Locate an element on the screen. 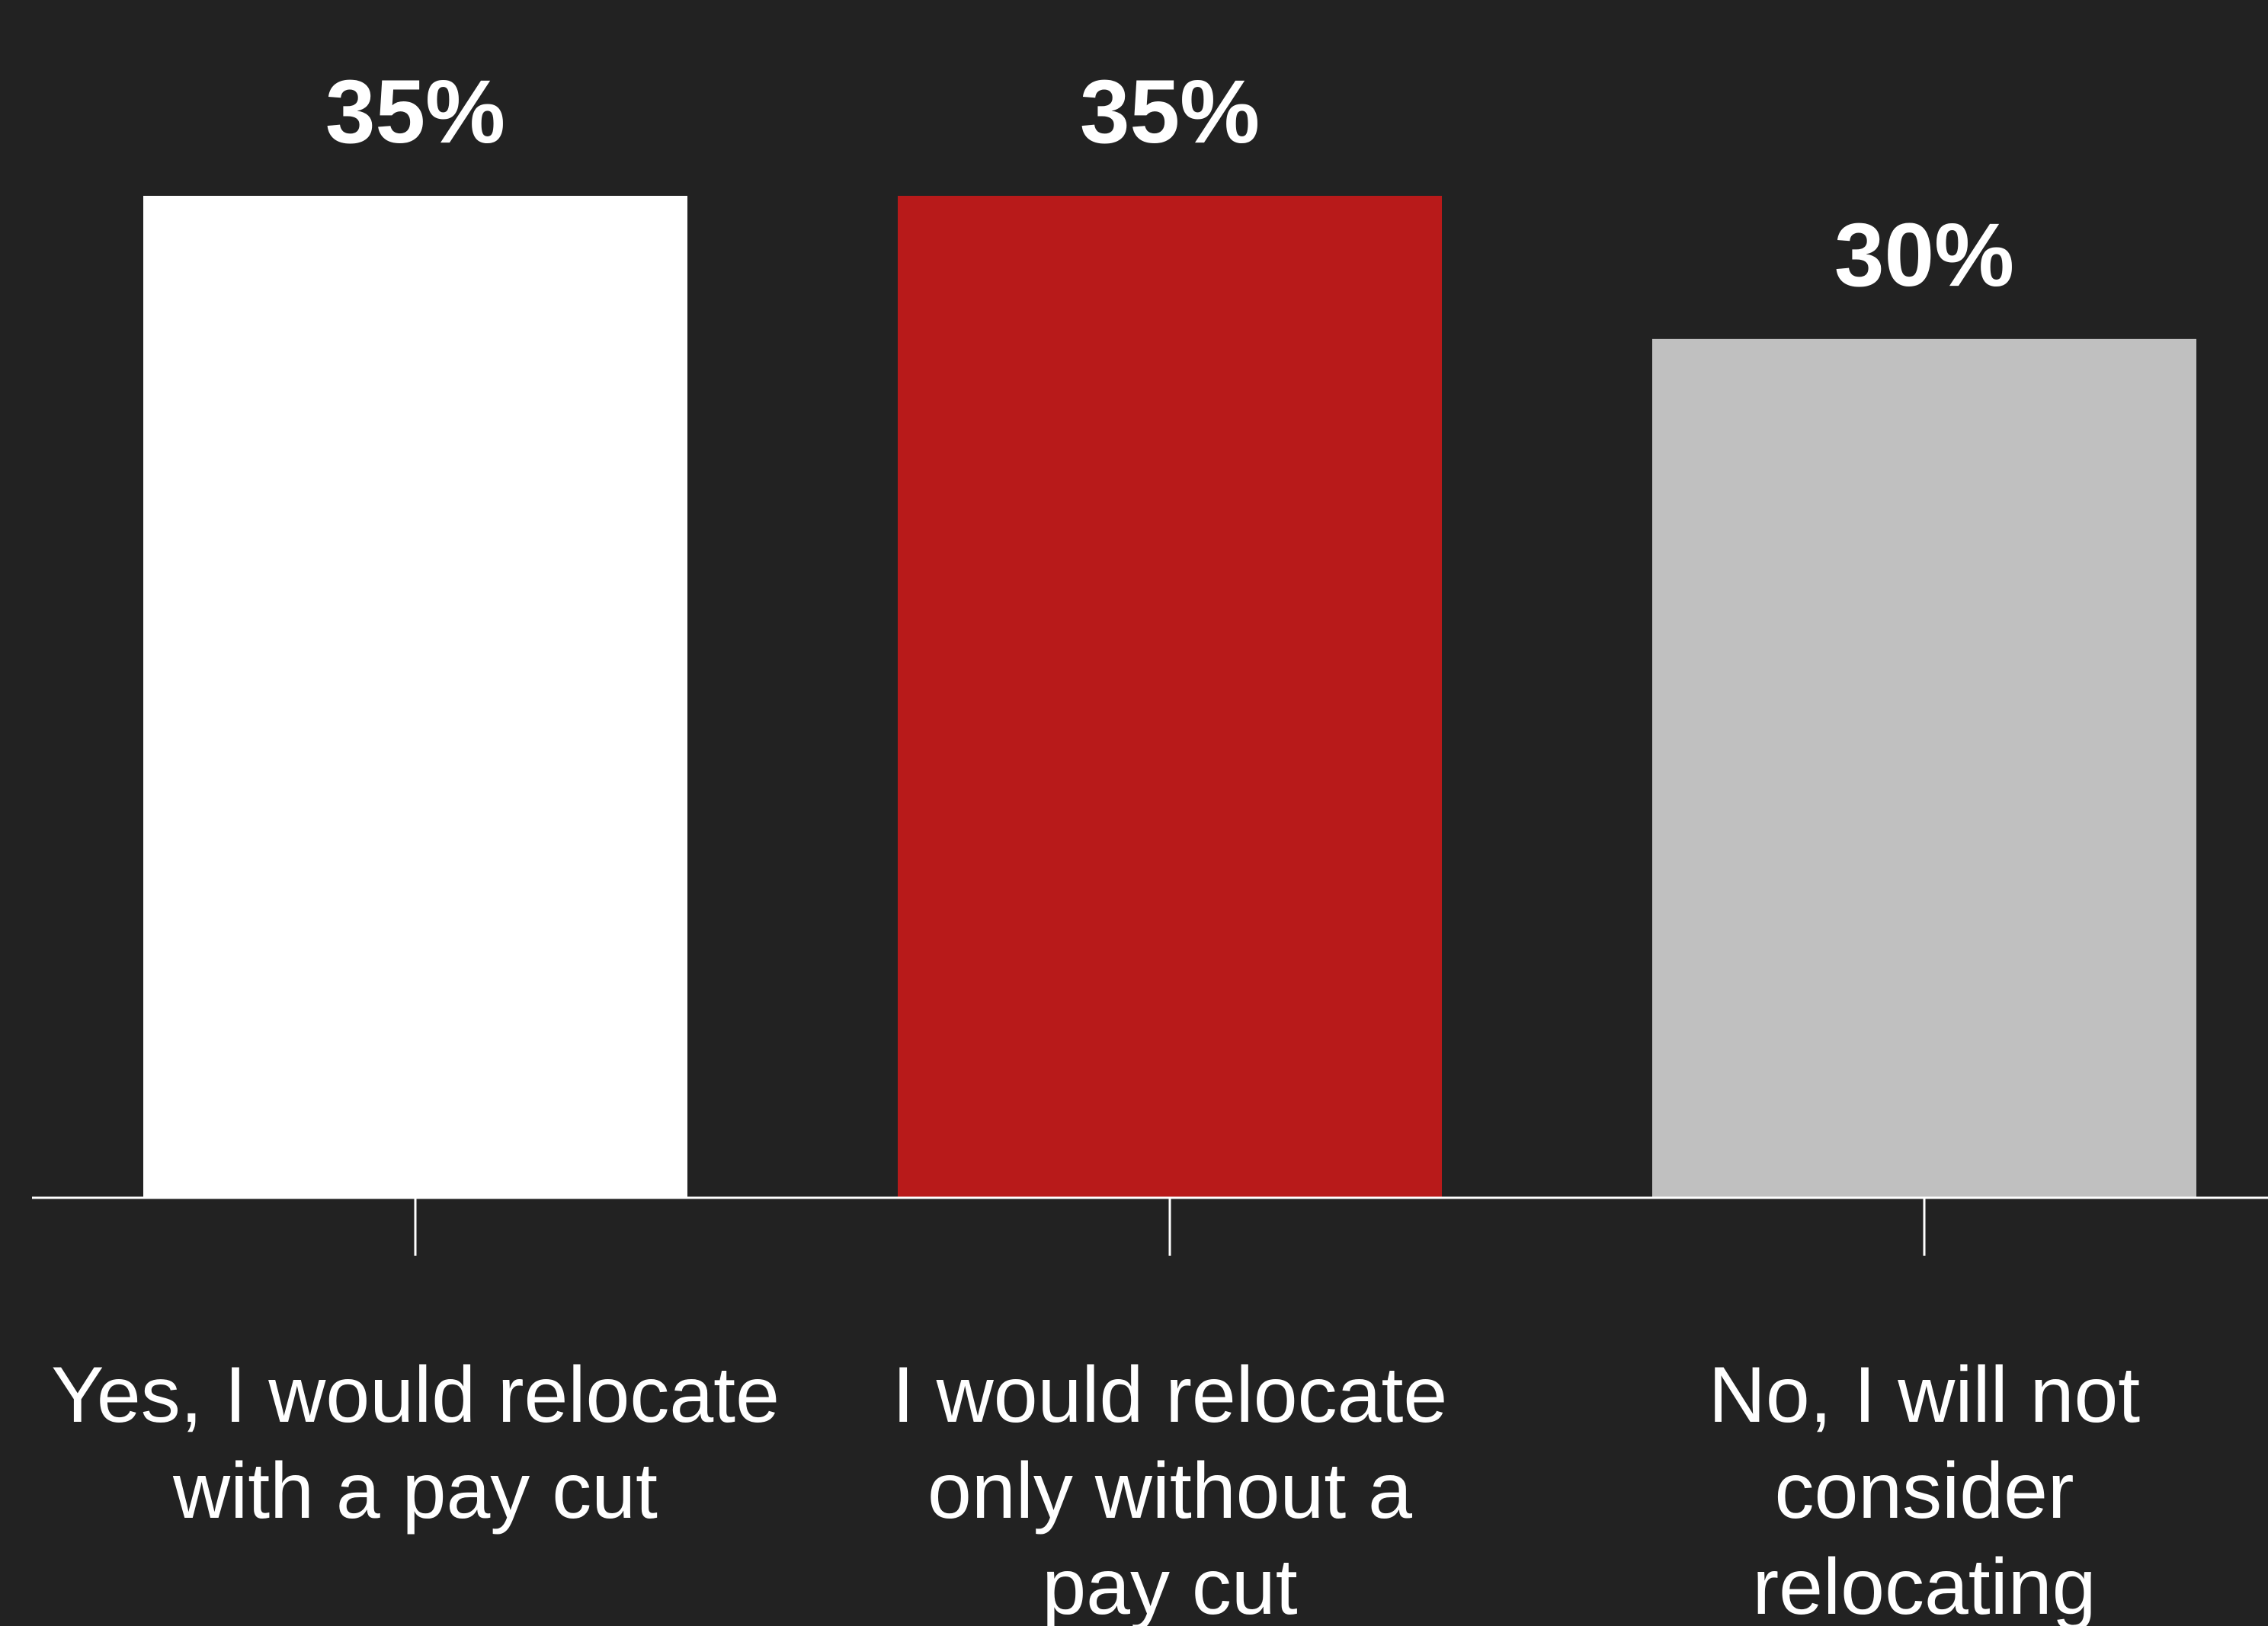 This screenshot has height=1626, width=2268. category-label-2: I would relocate only without a pay cut is located at coordinates (1169, 1488).